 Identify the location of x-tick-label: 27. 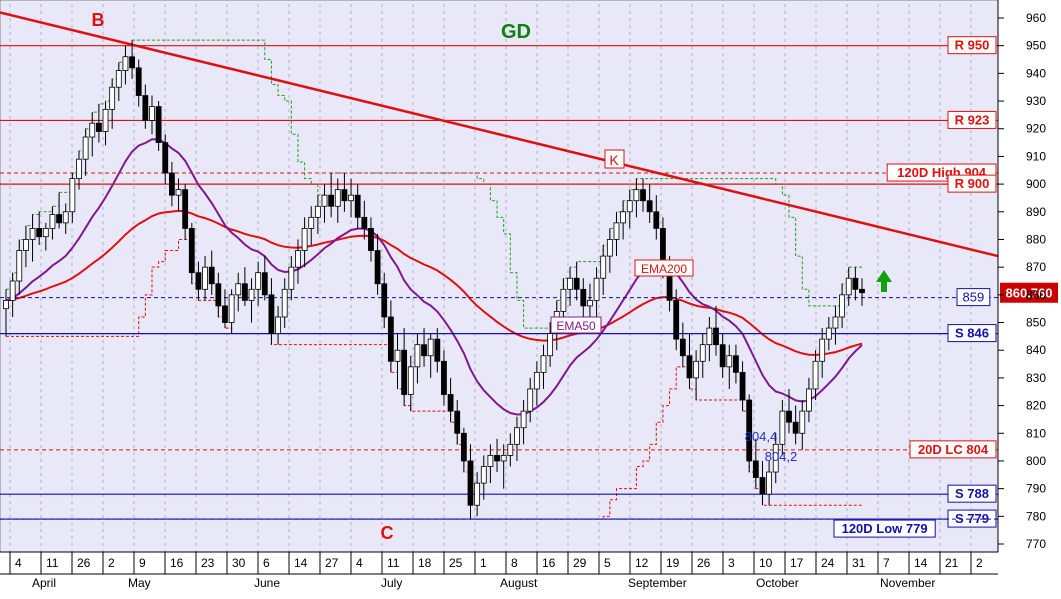
(332, 563).